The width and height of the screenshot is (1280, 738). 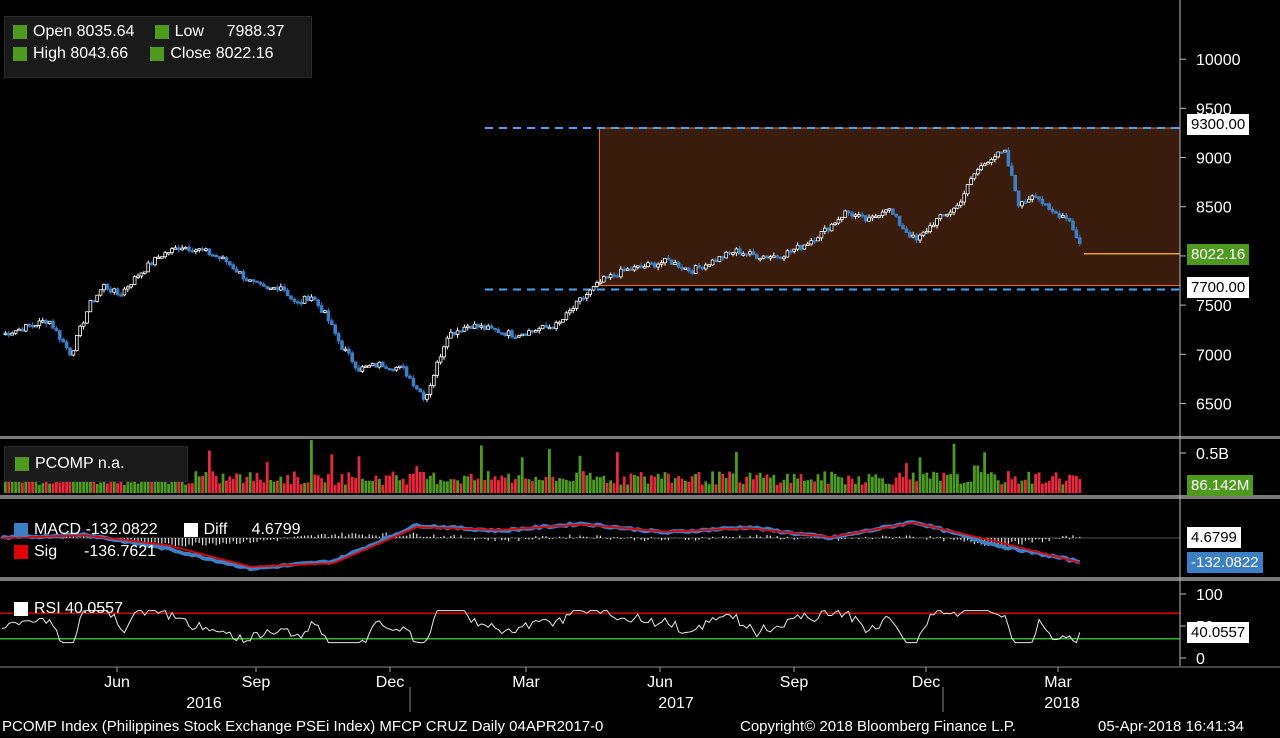 I want to click on volume-tick-label: 0.5B, so click(x=1212, y=454).